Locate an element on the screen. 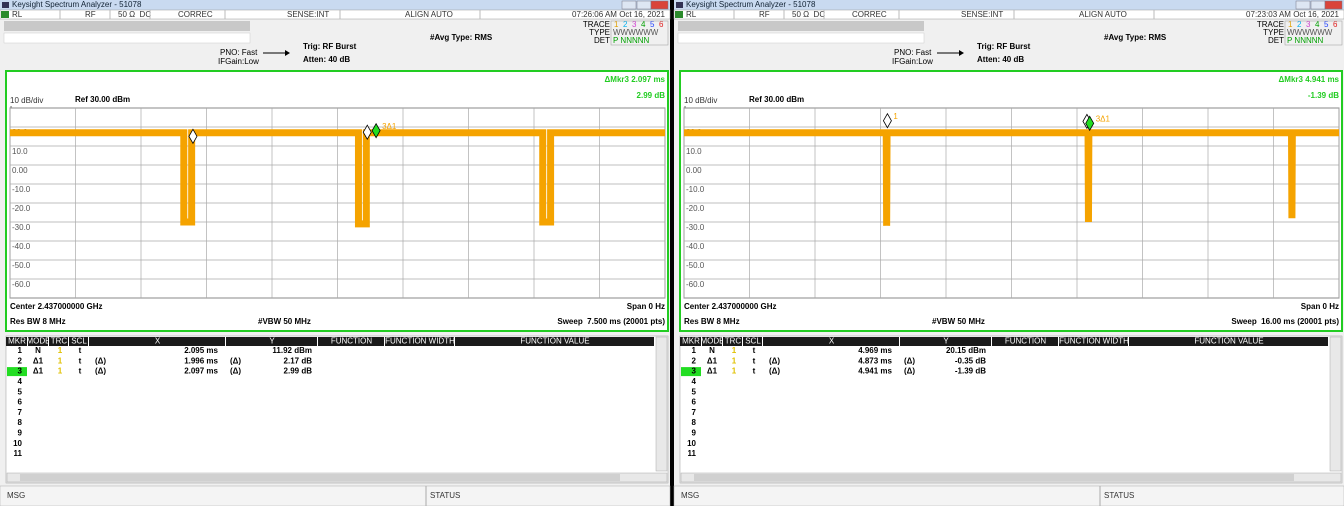 The width and height of the screenshot is (1344, 506). marker-label: 1 is located at coordinates (895, 116).